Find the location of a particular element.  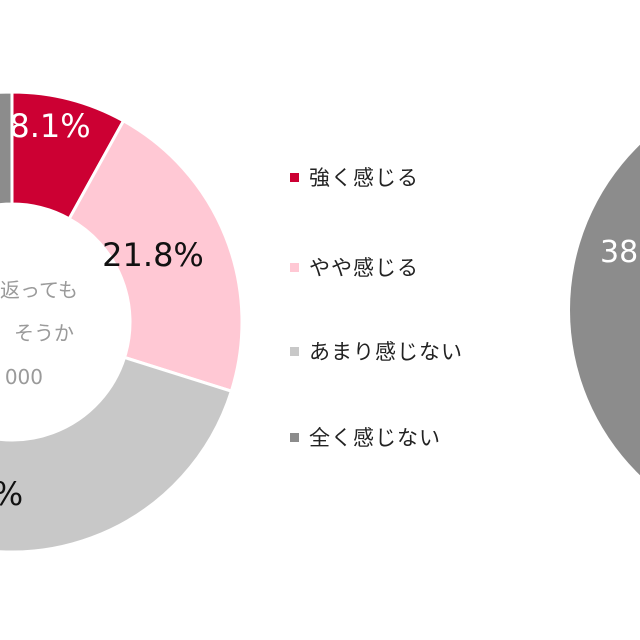

data-label-not-much: % is located at coordinates (11, 494).